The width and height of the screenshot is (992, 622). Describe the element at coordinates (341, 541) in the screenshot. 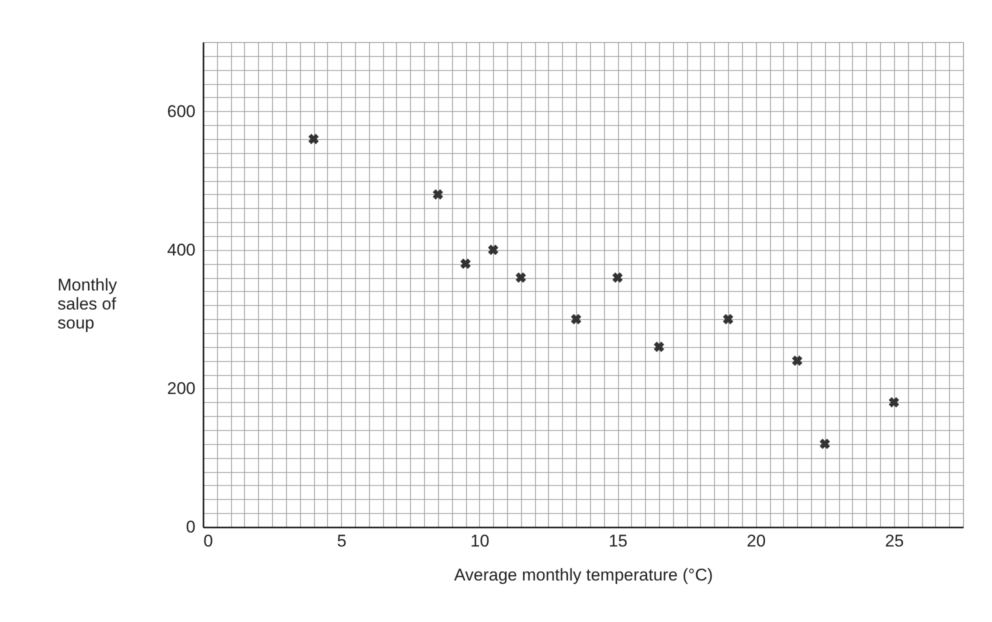

I see `x-tick-label: 5` at that location.